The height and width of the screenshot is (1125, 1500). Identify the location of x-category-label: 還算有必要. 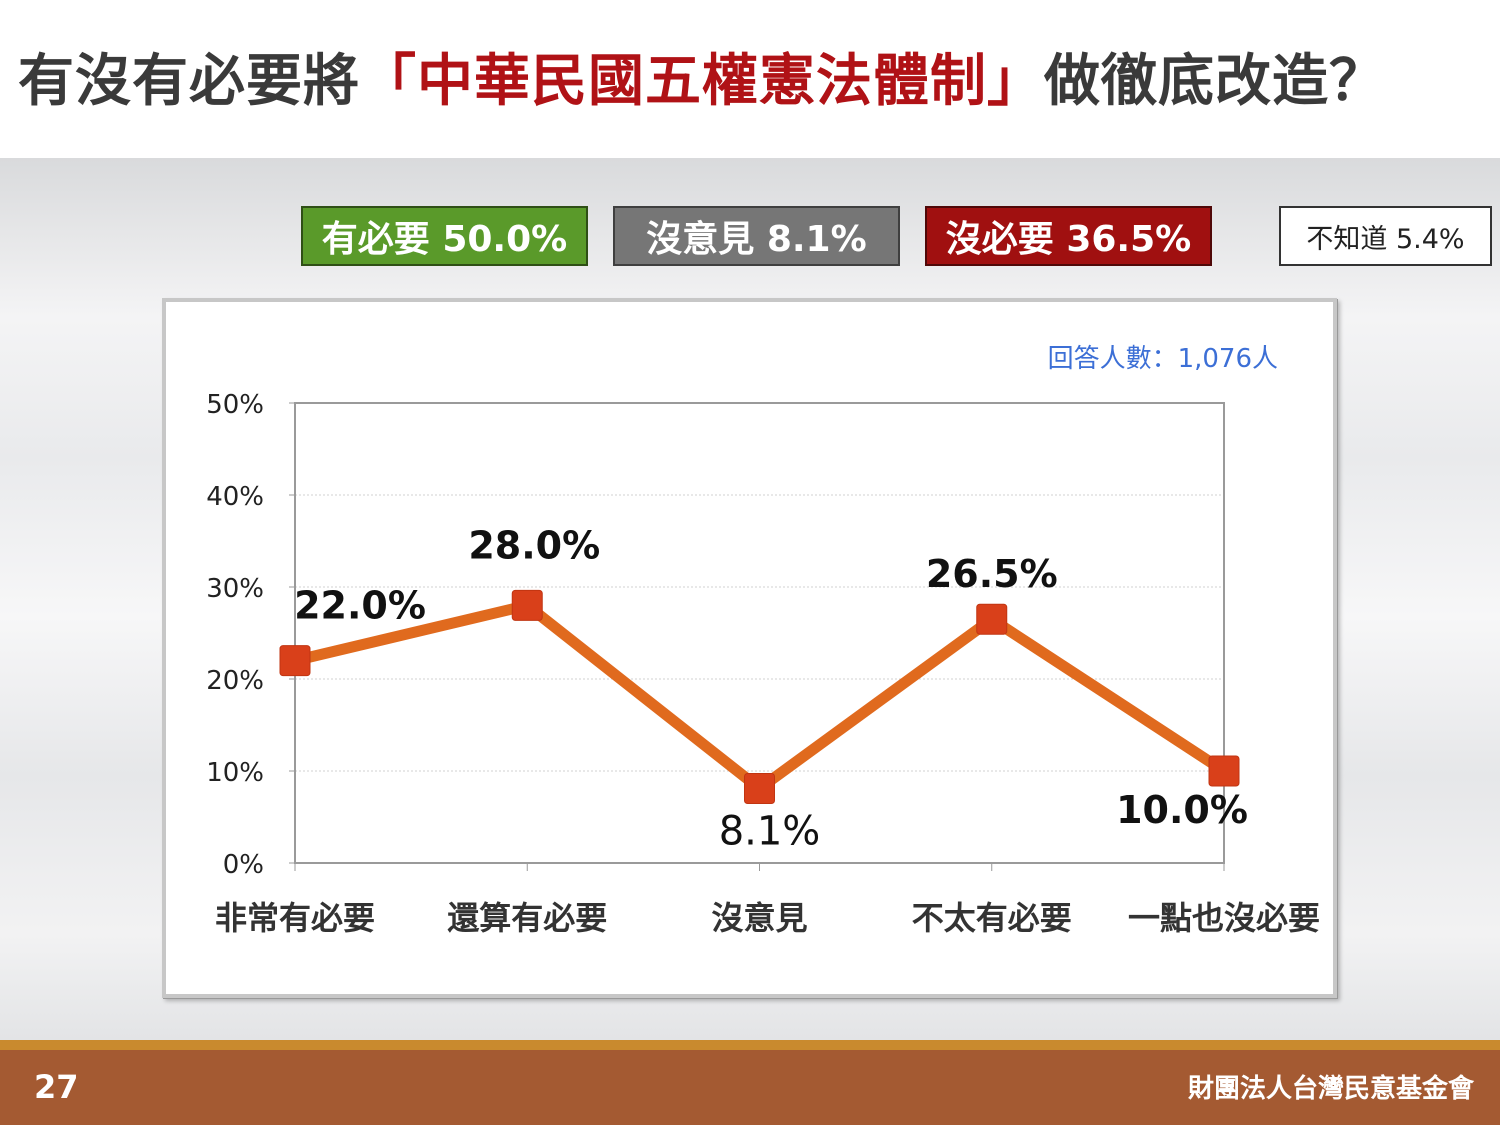
(527, 918).